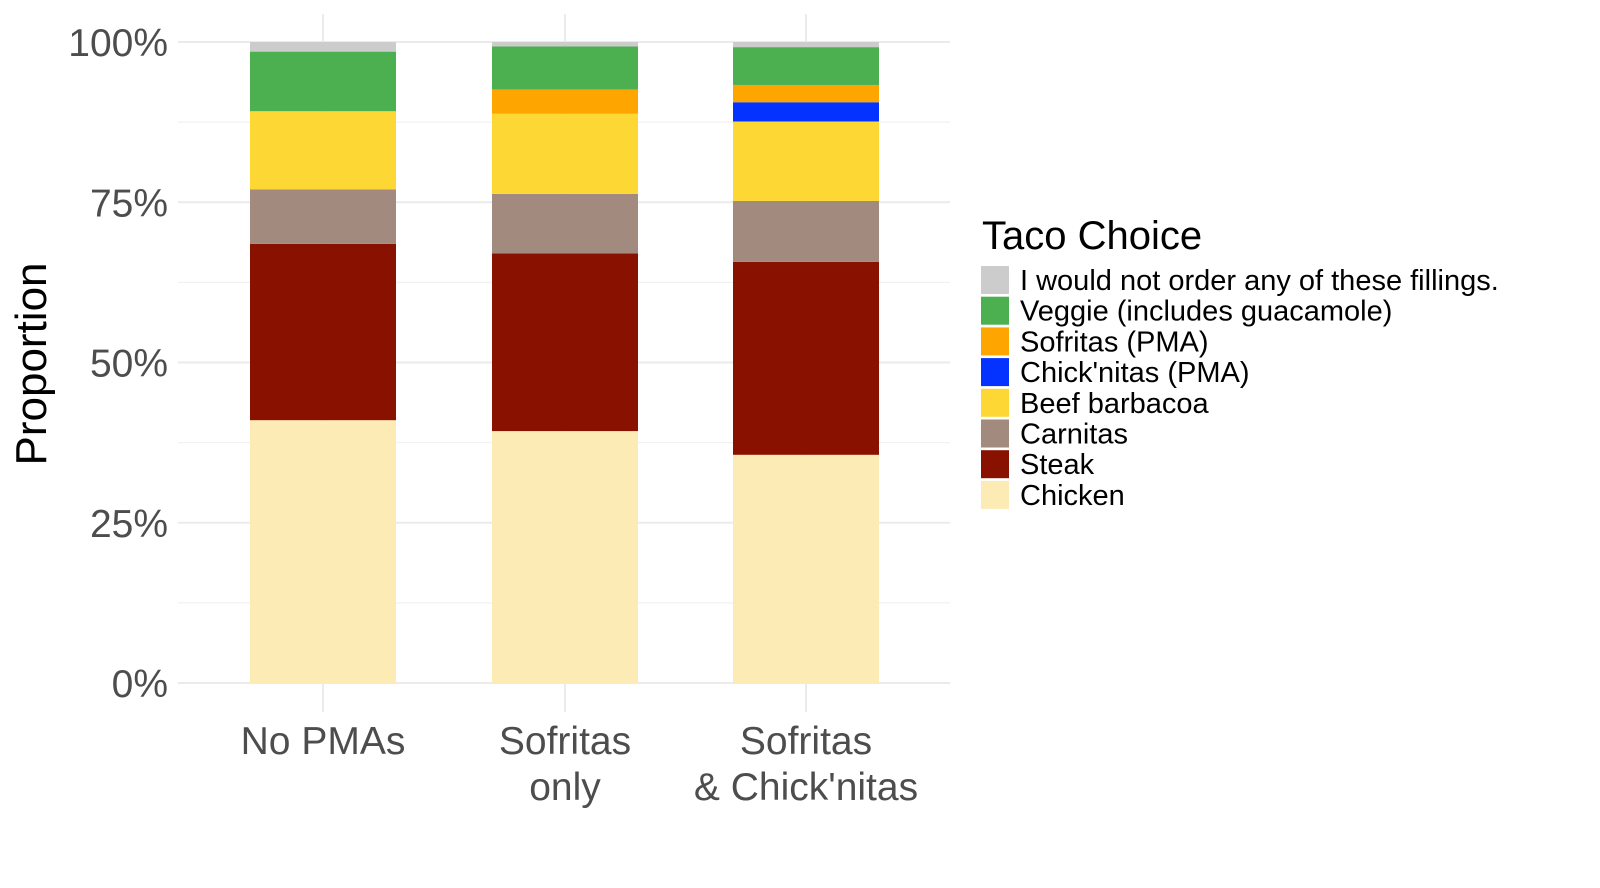 This screenshot has height=888, width=1600. I want to click on y-tick-label: 75%, so click(129, 203).